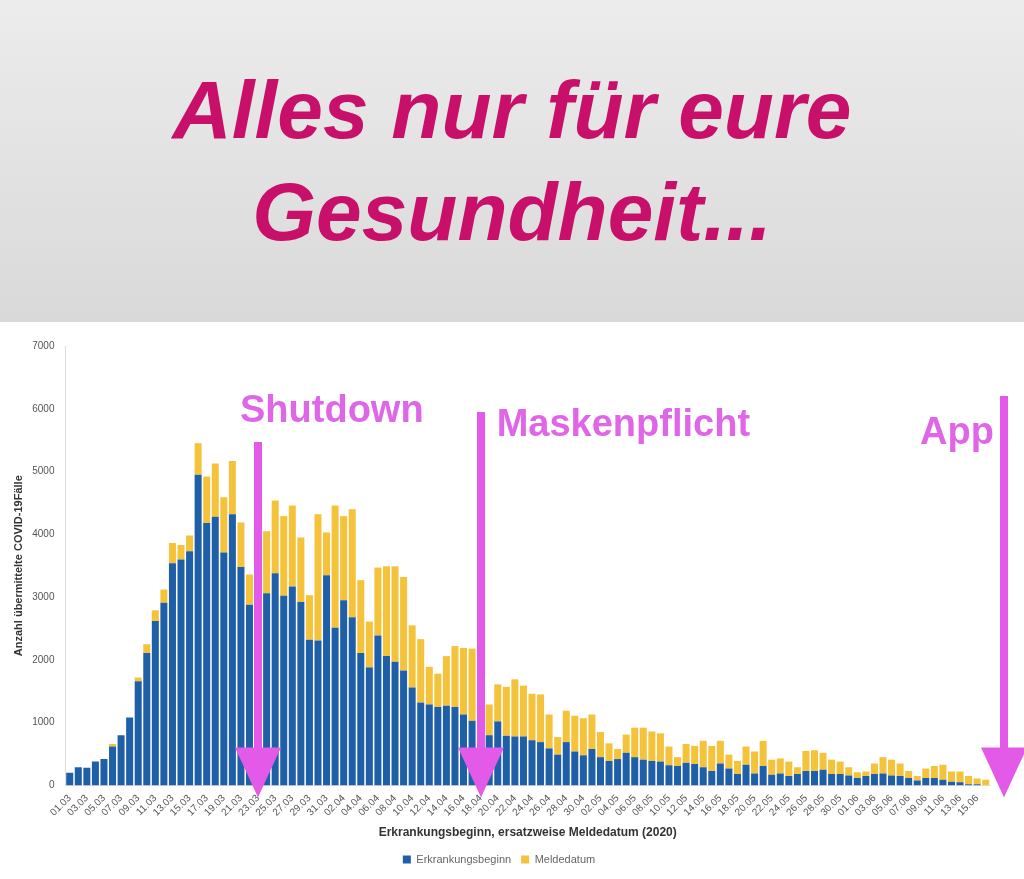 The width and height of the screenshot is (1024, 879). What do you see at coordinates (43, 722) in the screenshot?
I see `y-tick-label: 1000` at bounding box center [43, 722].